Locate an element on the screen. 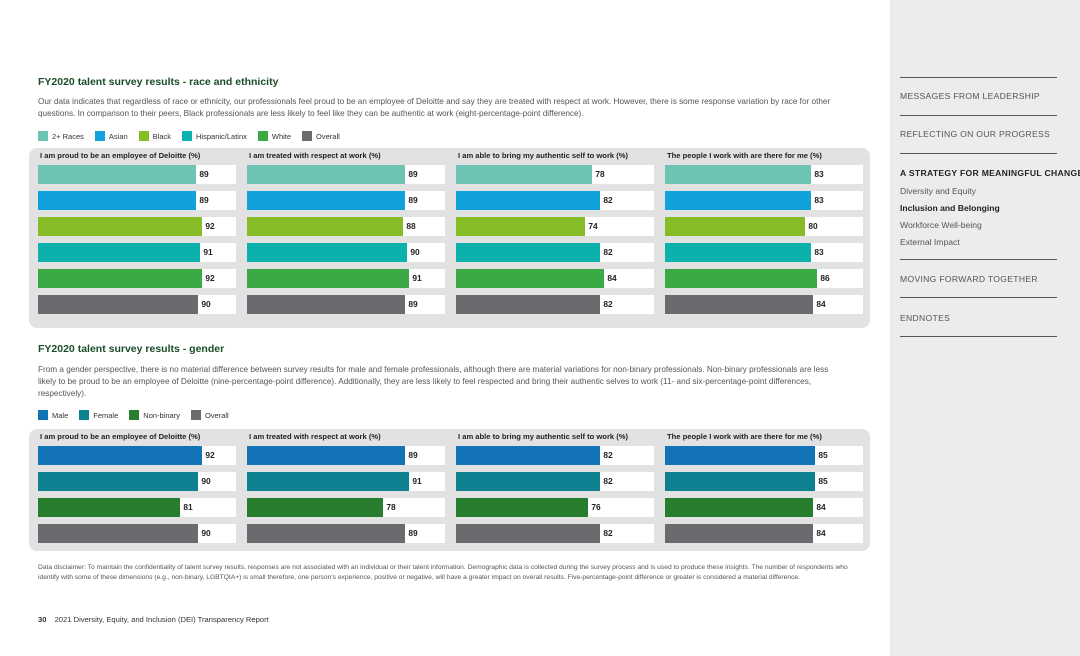 Image resolution: width=1080 pixels, height=656 pixels. legend-item-overall: Overall is located at coordinates (209, 415).